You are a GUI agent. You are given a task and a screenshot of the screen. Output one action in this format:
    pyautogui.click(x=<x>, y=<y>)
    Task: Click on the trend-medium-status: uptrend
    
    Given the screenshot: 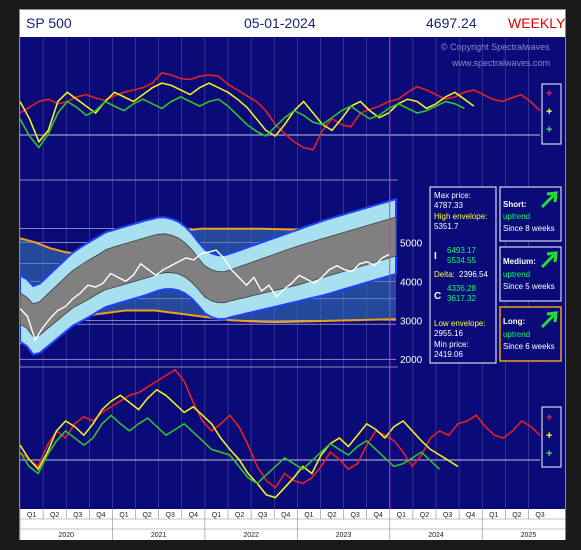 What is the action you would take?
    pyautogui.click(x=516, y=274)
    